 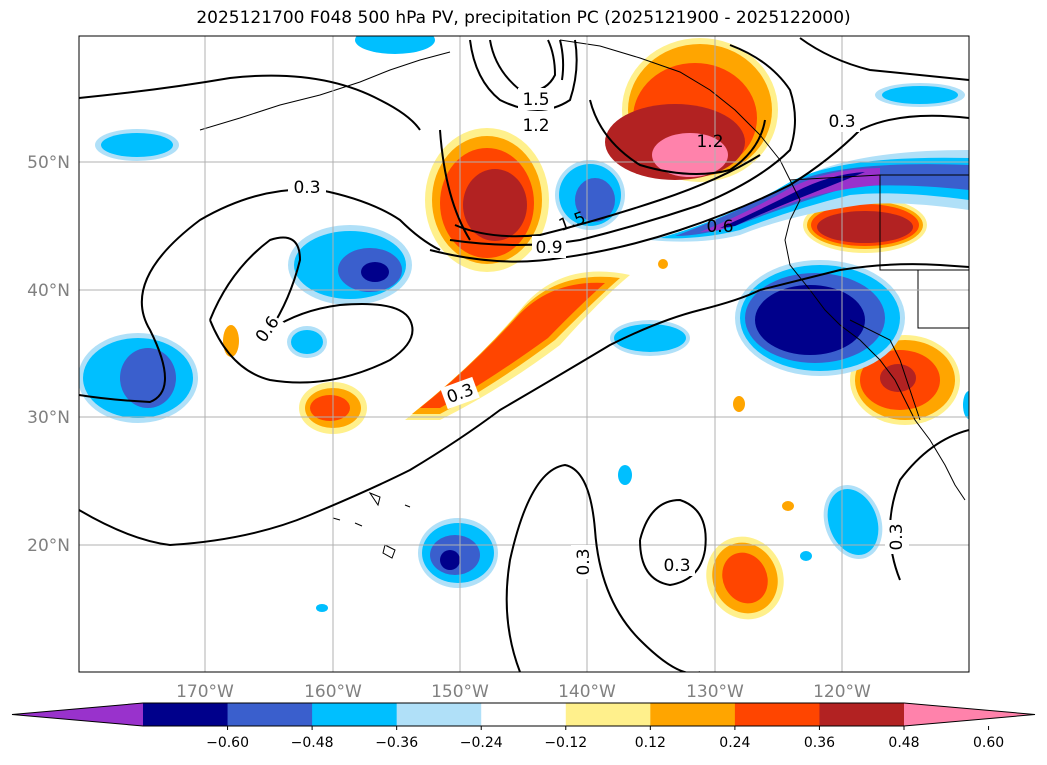 I want to click on lat-label: 30°N, so click(x=48, y=418).